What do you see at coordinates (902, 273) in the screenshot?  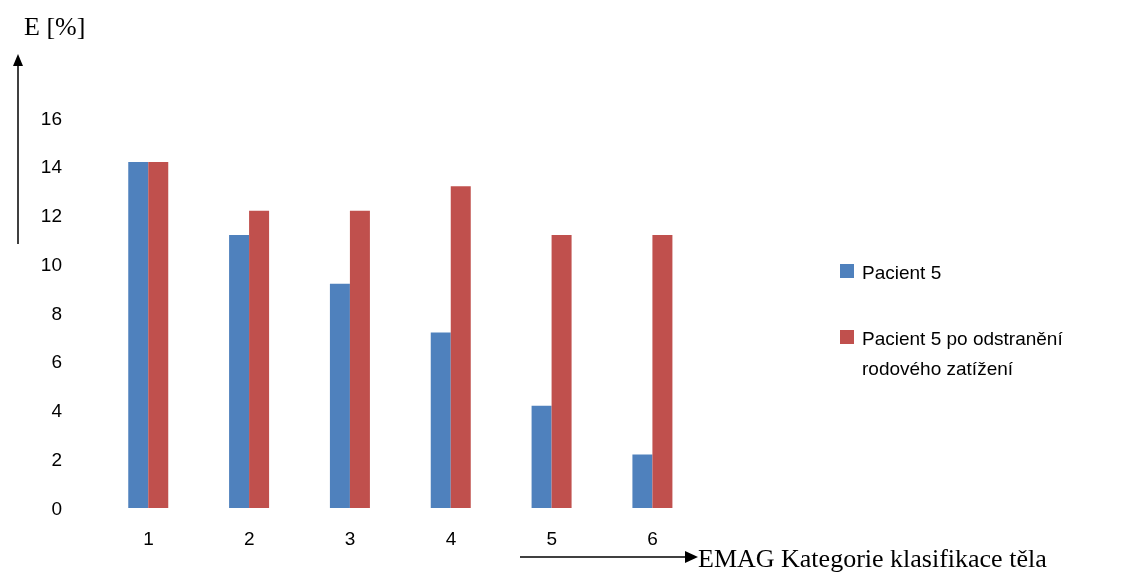 I see `legend-label: Pacient 5` at bounding box center [902, 273].